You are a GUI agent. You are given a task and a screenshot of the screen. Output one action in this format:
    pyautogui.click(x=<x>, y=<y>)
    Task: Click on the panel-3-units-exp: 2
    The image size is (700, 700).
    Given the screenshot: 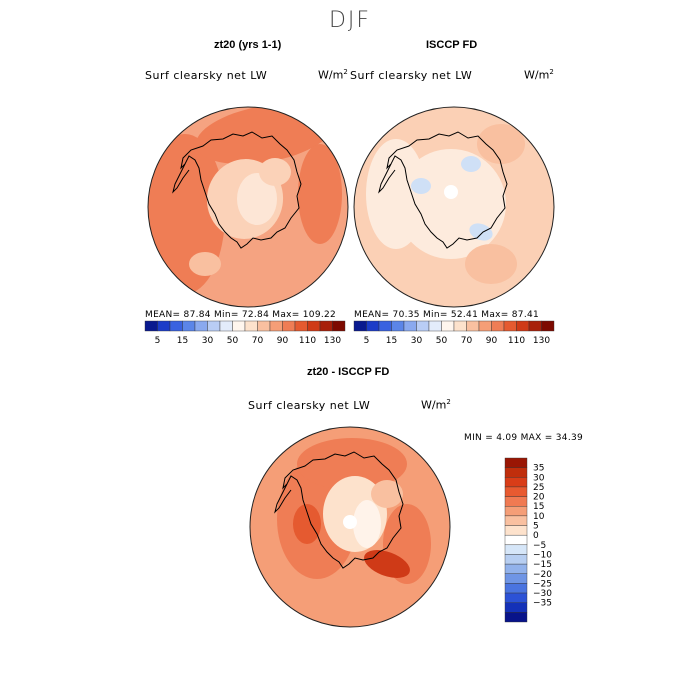 What is the action you would take?
    pyautogui.click(x=448, y=402)
    